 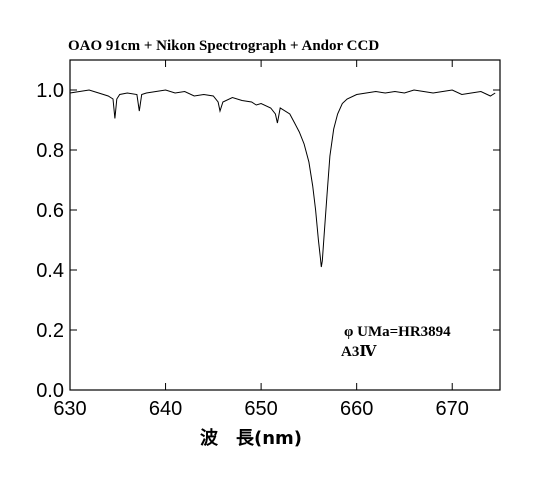 What do you see at coordinates (50, 211) in the screenshot?
I see `y-tick-label: 0.6` at bounding box center [50, 211].